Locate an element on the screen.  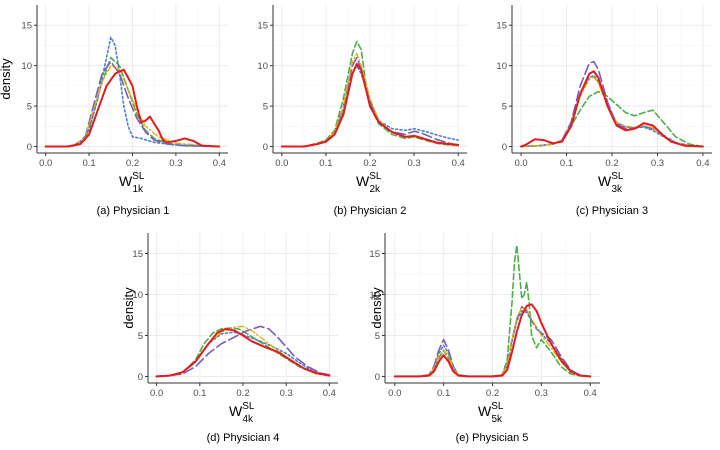
panel-caption: (b) Physician 2 is located at coordinates (370, 211).